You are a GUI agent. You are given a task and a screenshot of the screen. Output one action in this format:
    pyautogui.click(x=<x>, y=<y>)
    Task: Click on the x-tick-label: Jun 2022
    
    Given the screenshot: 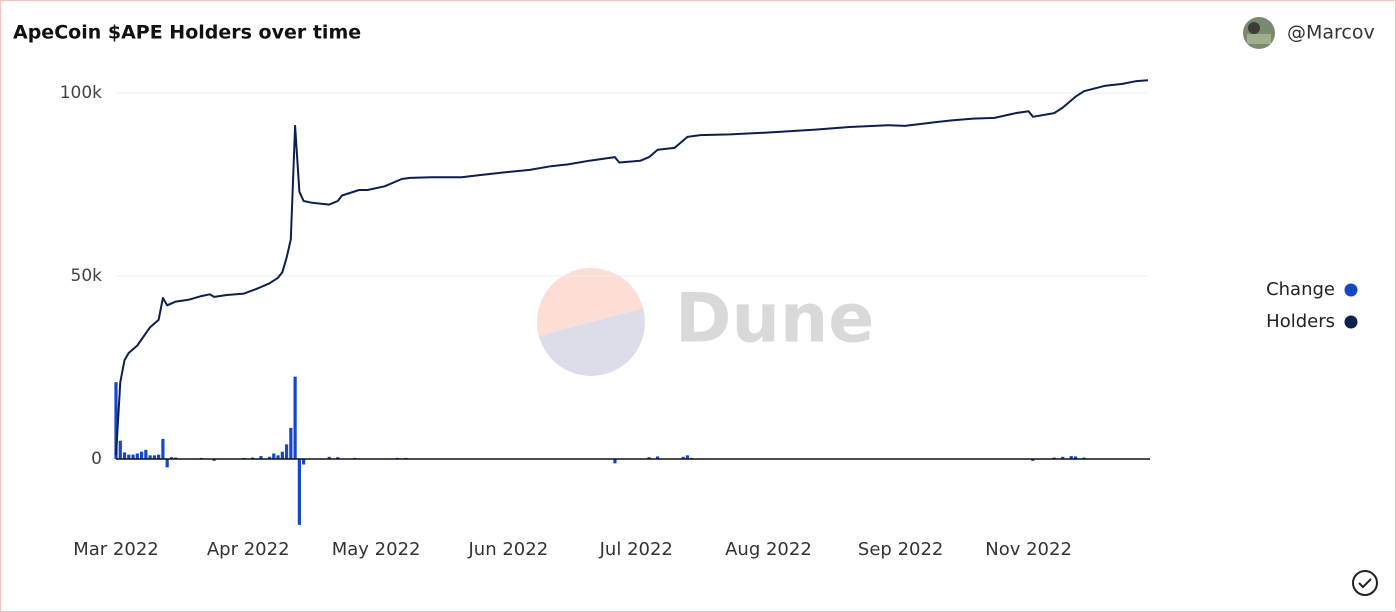 What is the action you would take?
    pyautogui.click(x=508, y=549)
    